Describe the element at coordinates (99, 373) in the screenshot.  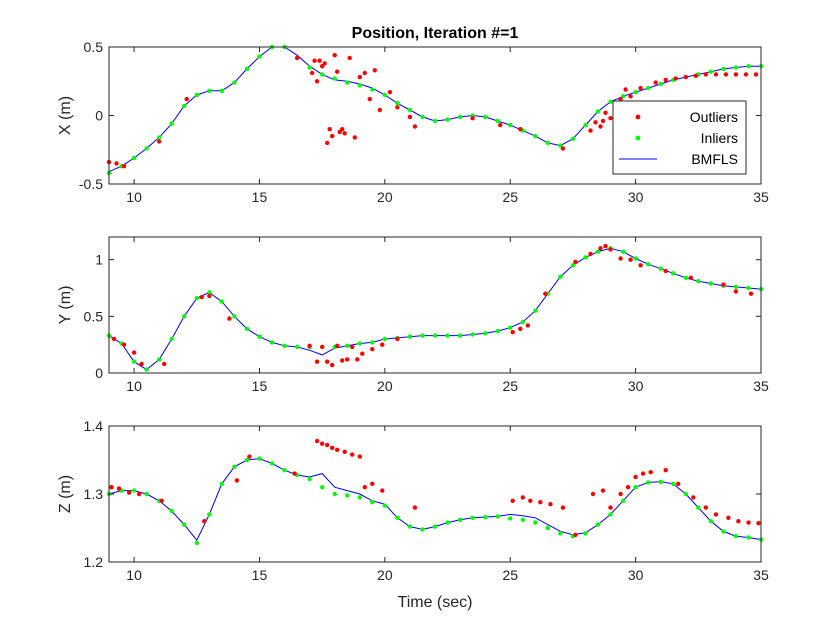
I see `y-tick-label: 0` at that location.